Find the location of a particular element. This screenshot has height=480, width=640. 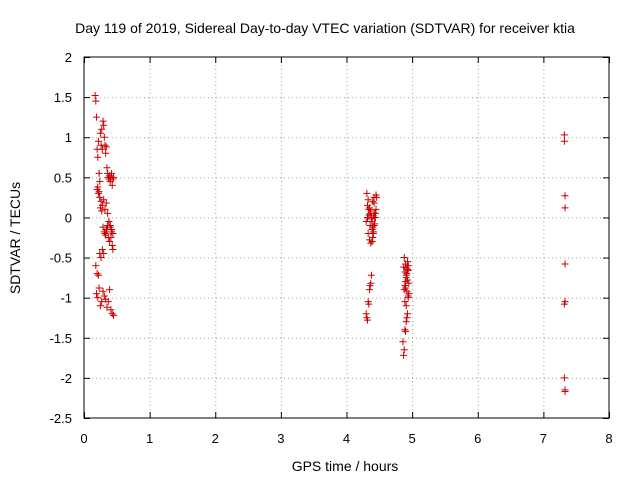

x-tick-label: 4 is located at coordinates (346, 438).